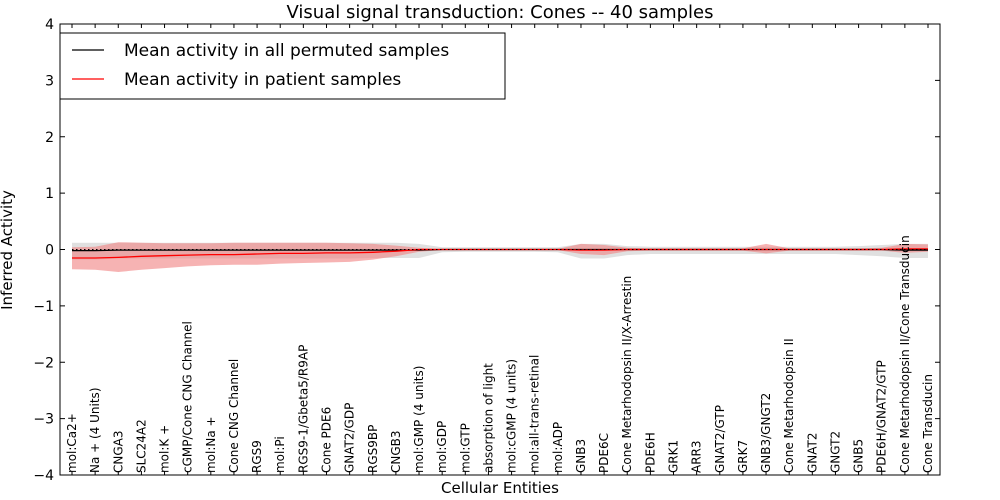 The height and width of the screenshot is (500, 1000). What do you see at coordinates (558, 447) in the screenshot?
I see `x-tick-label: mol:ADP` at bounding box center [558, 447].